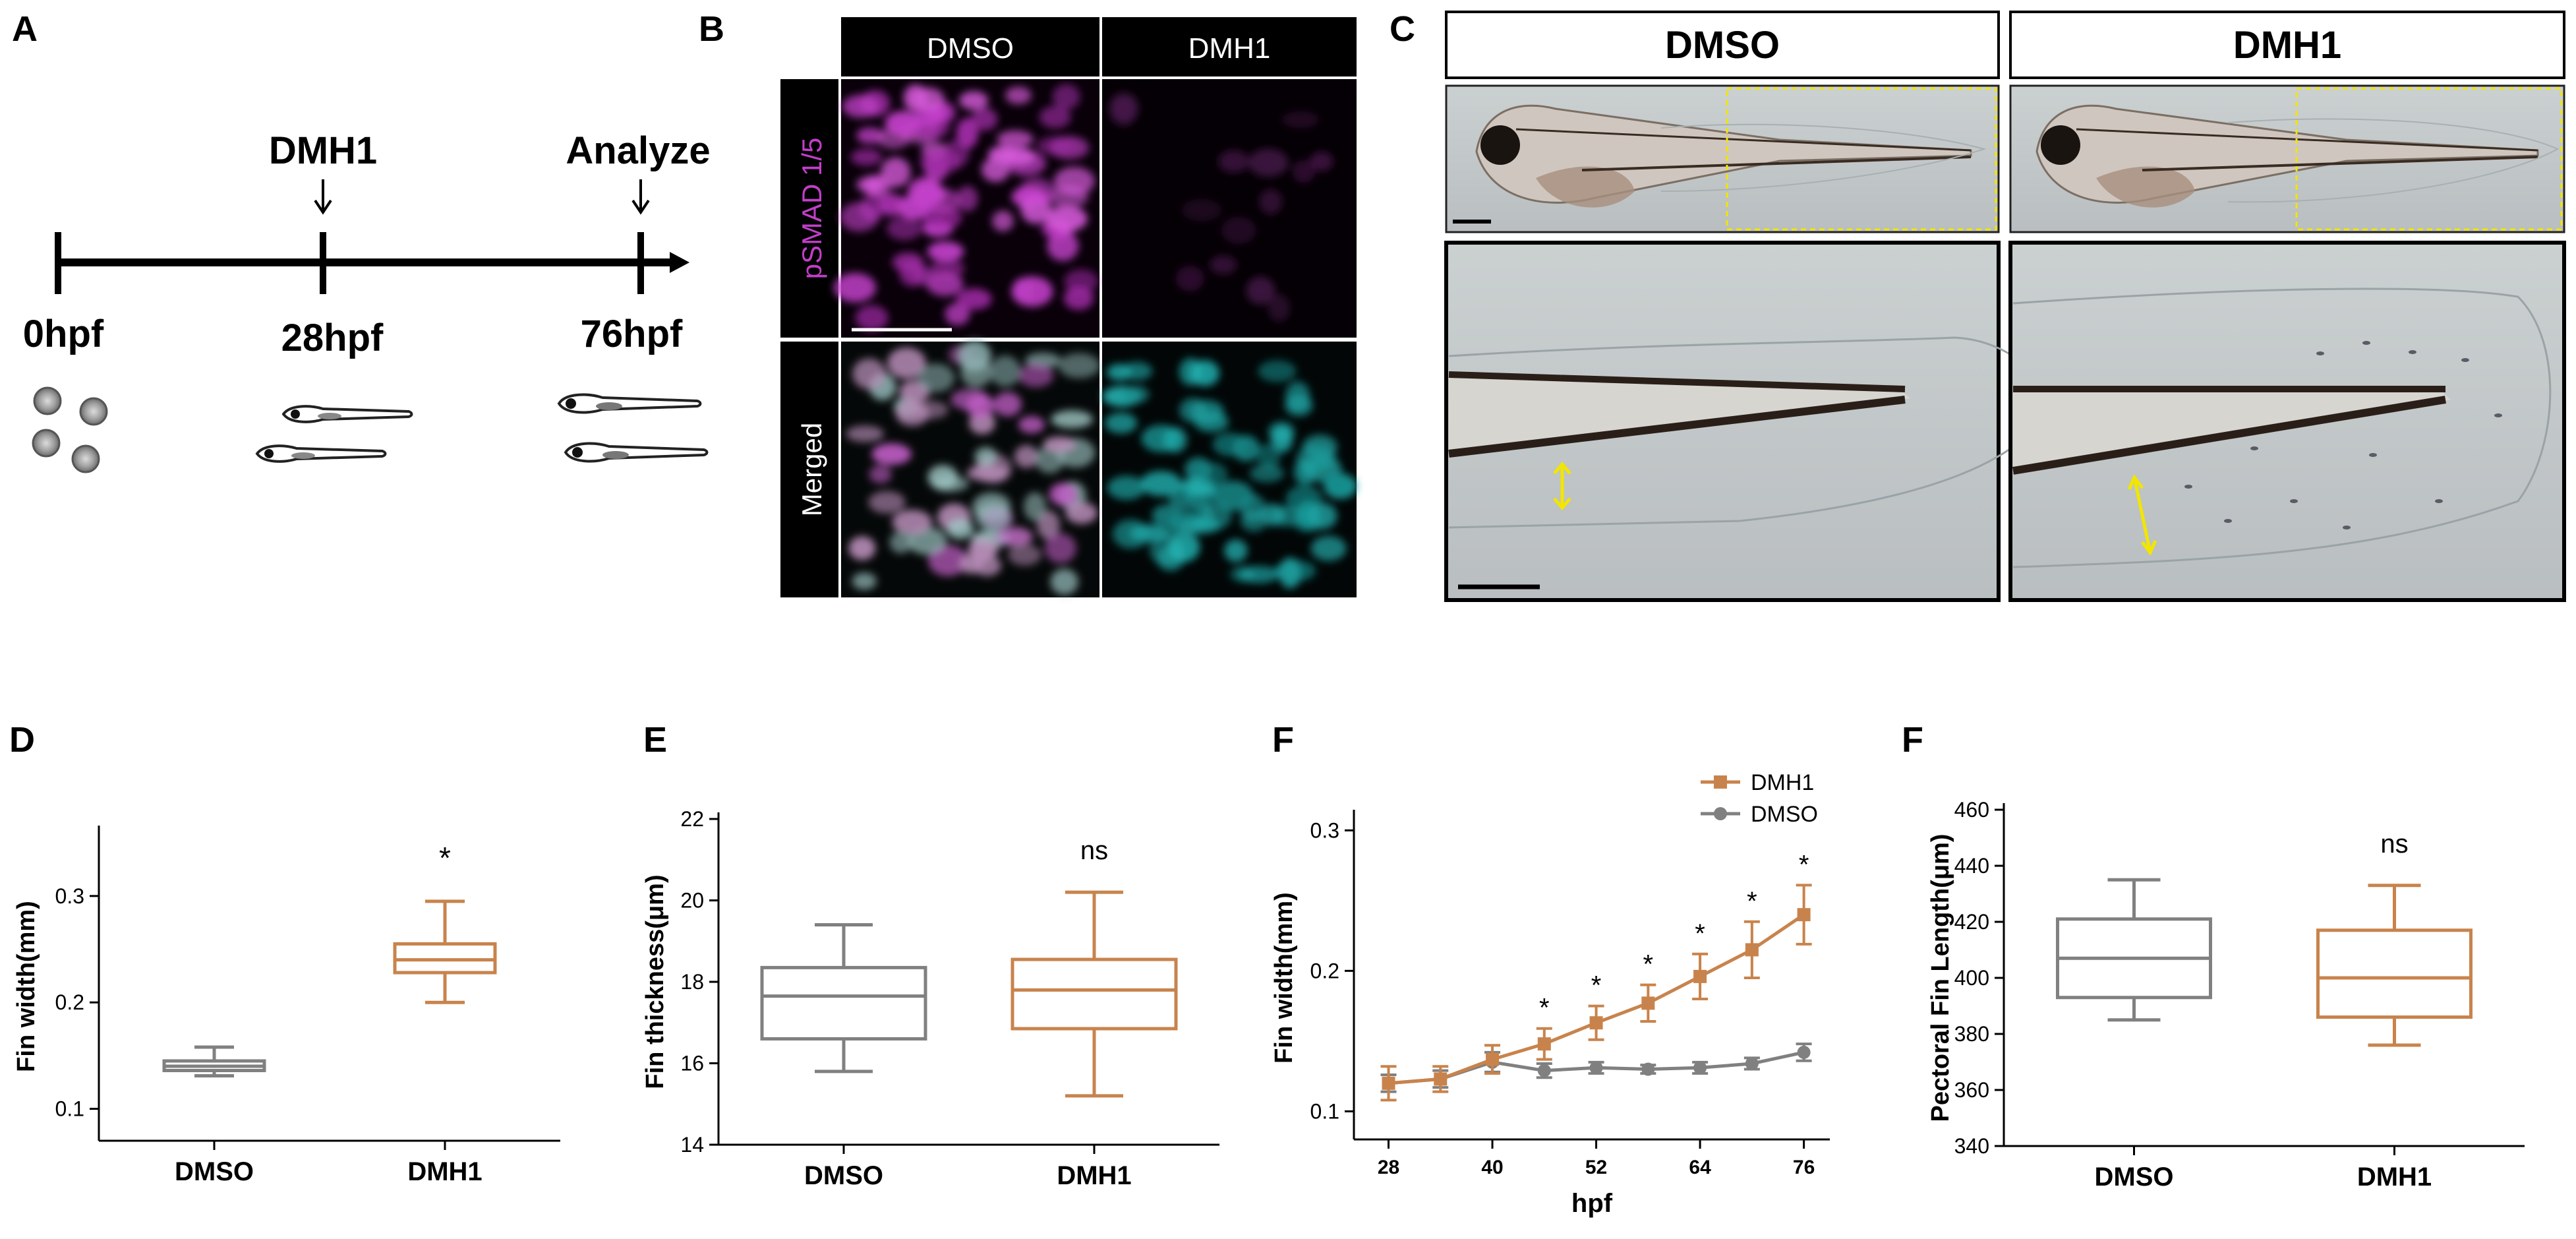 This screenshot has height=1239, width=2576. What do you see at coordinates (692, 901) in the screenshot?
I see `y-tick-label: 20` at bounding box center [692, 901].